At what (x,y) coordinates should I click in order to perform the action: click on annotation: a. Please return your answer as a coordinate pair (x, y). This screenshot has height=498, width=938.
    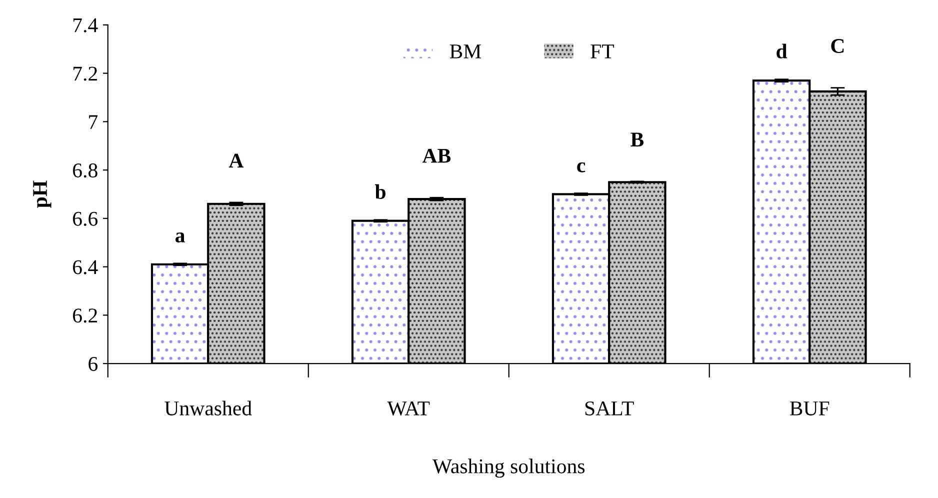
    Looking at the image, I should click on (180, 237).